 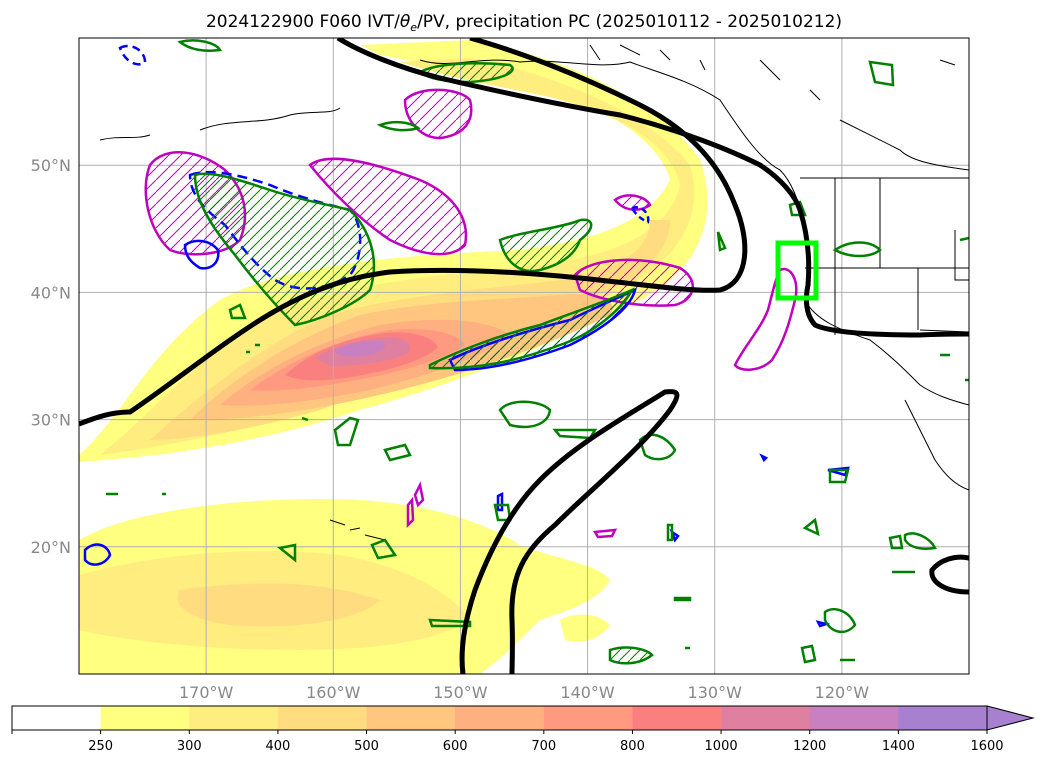 What do you see at coordinates (721, 746) in the screenshot?
I see `colorbar-label: 1000` at bounding box center [721, 746].